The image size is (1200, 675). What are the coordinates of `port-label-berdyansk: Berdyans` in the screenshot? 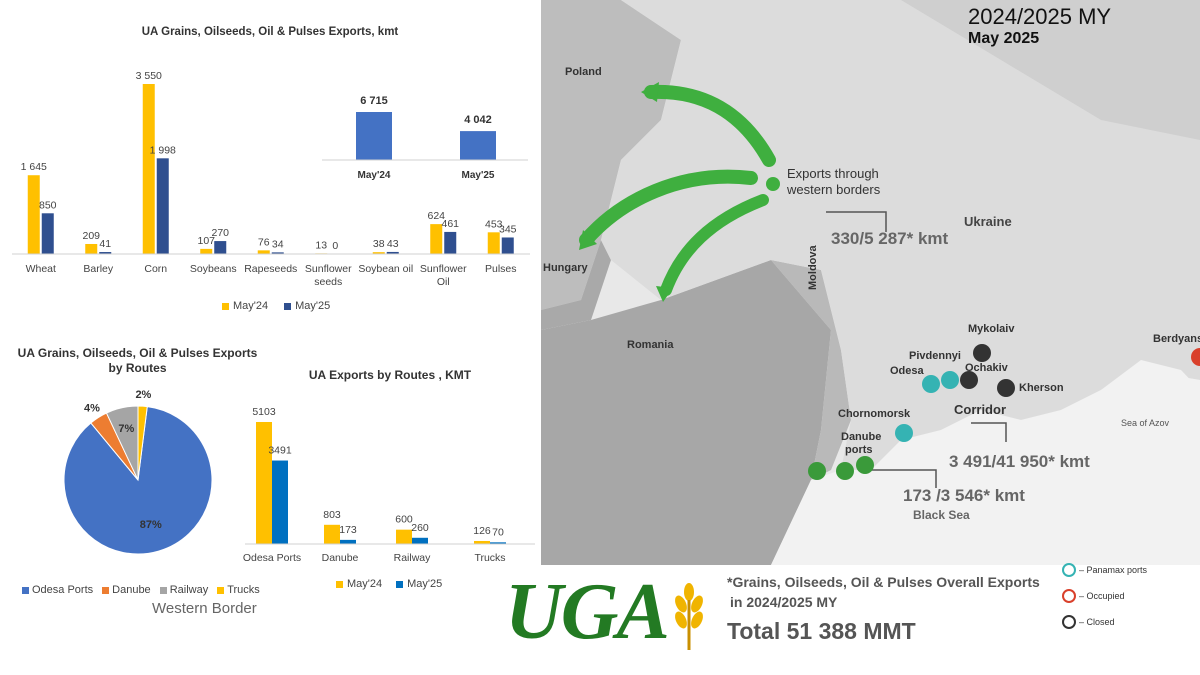 It's located at (1176, 339).